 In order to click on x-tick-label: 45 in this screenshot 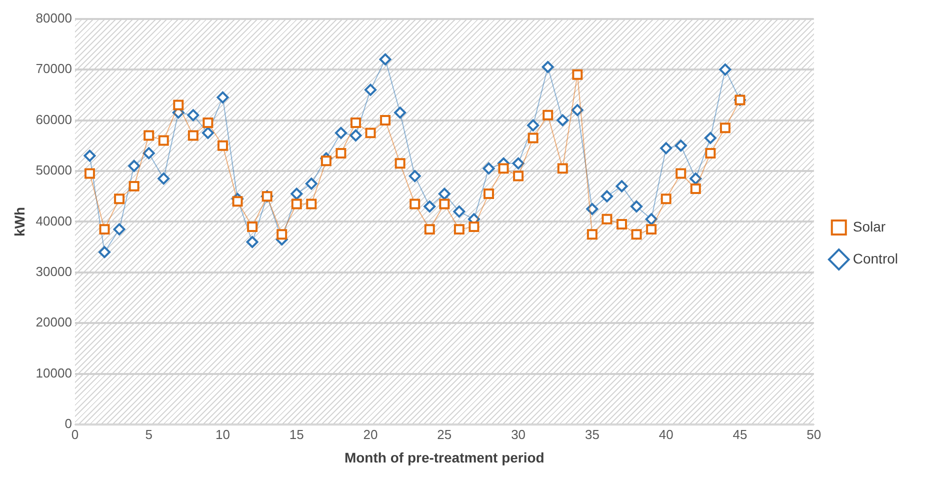, I will do `click(740, 434)`.